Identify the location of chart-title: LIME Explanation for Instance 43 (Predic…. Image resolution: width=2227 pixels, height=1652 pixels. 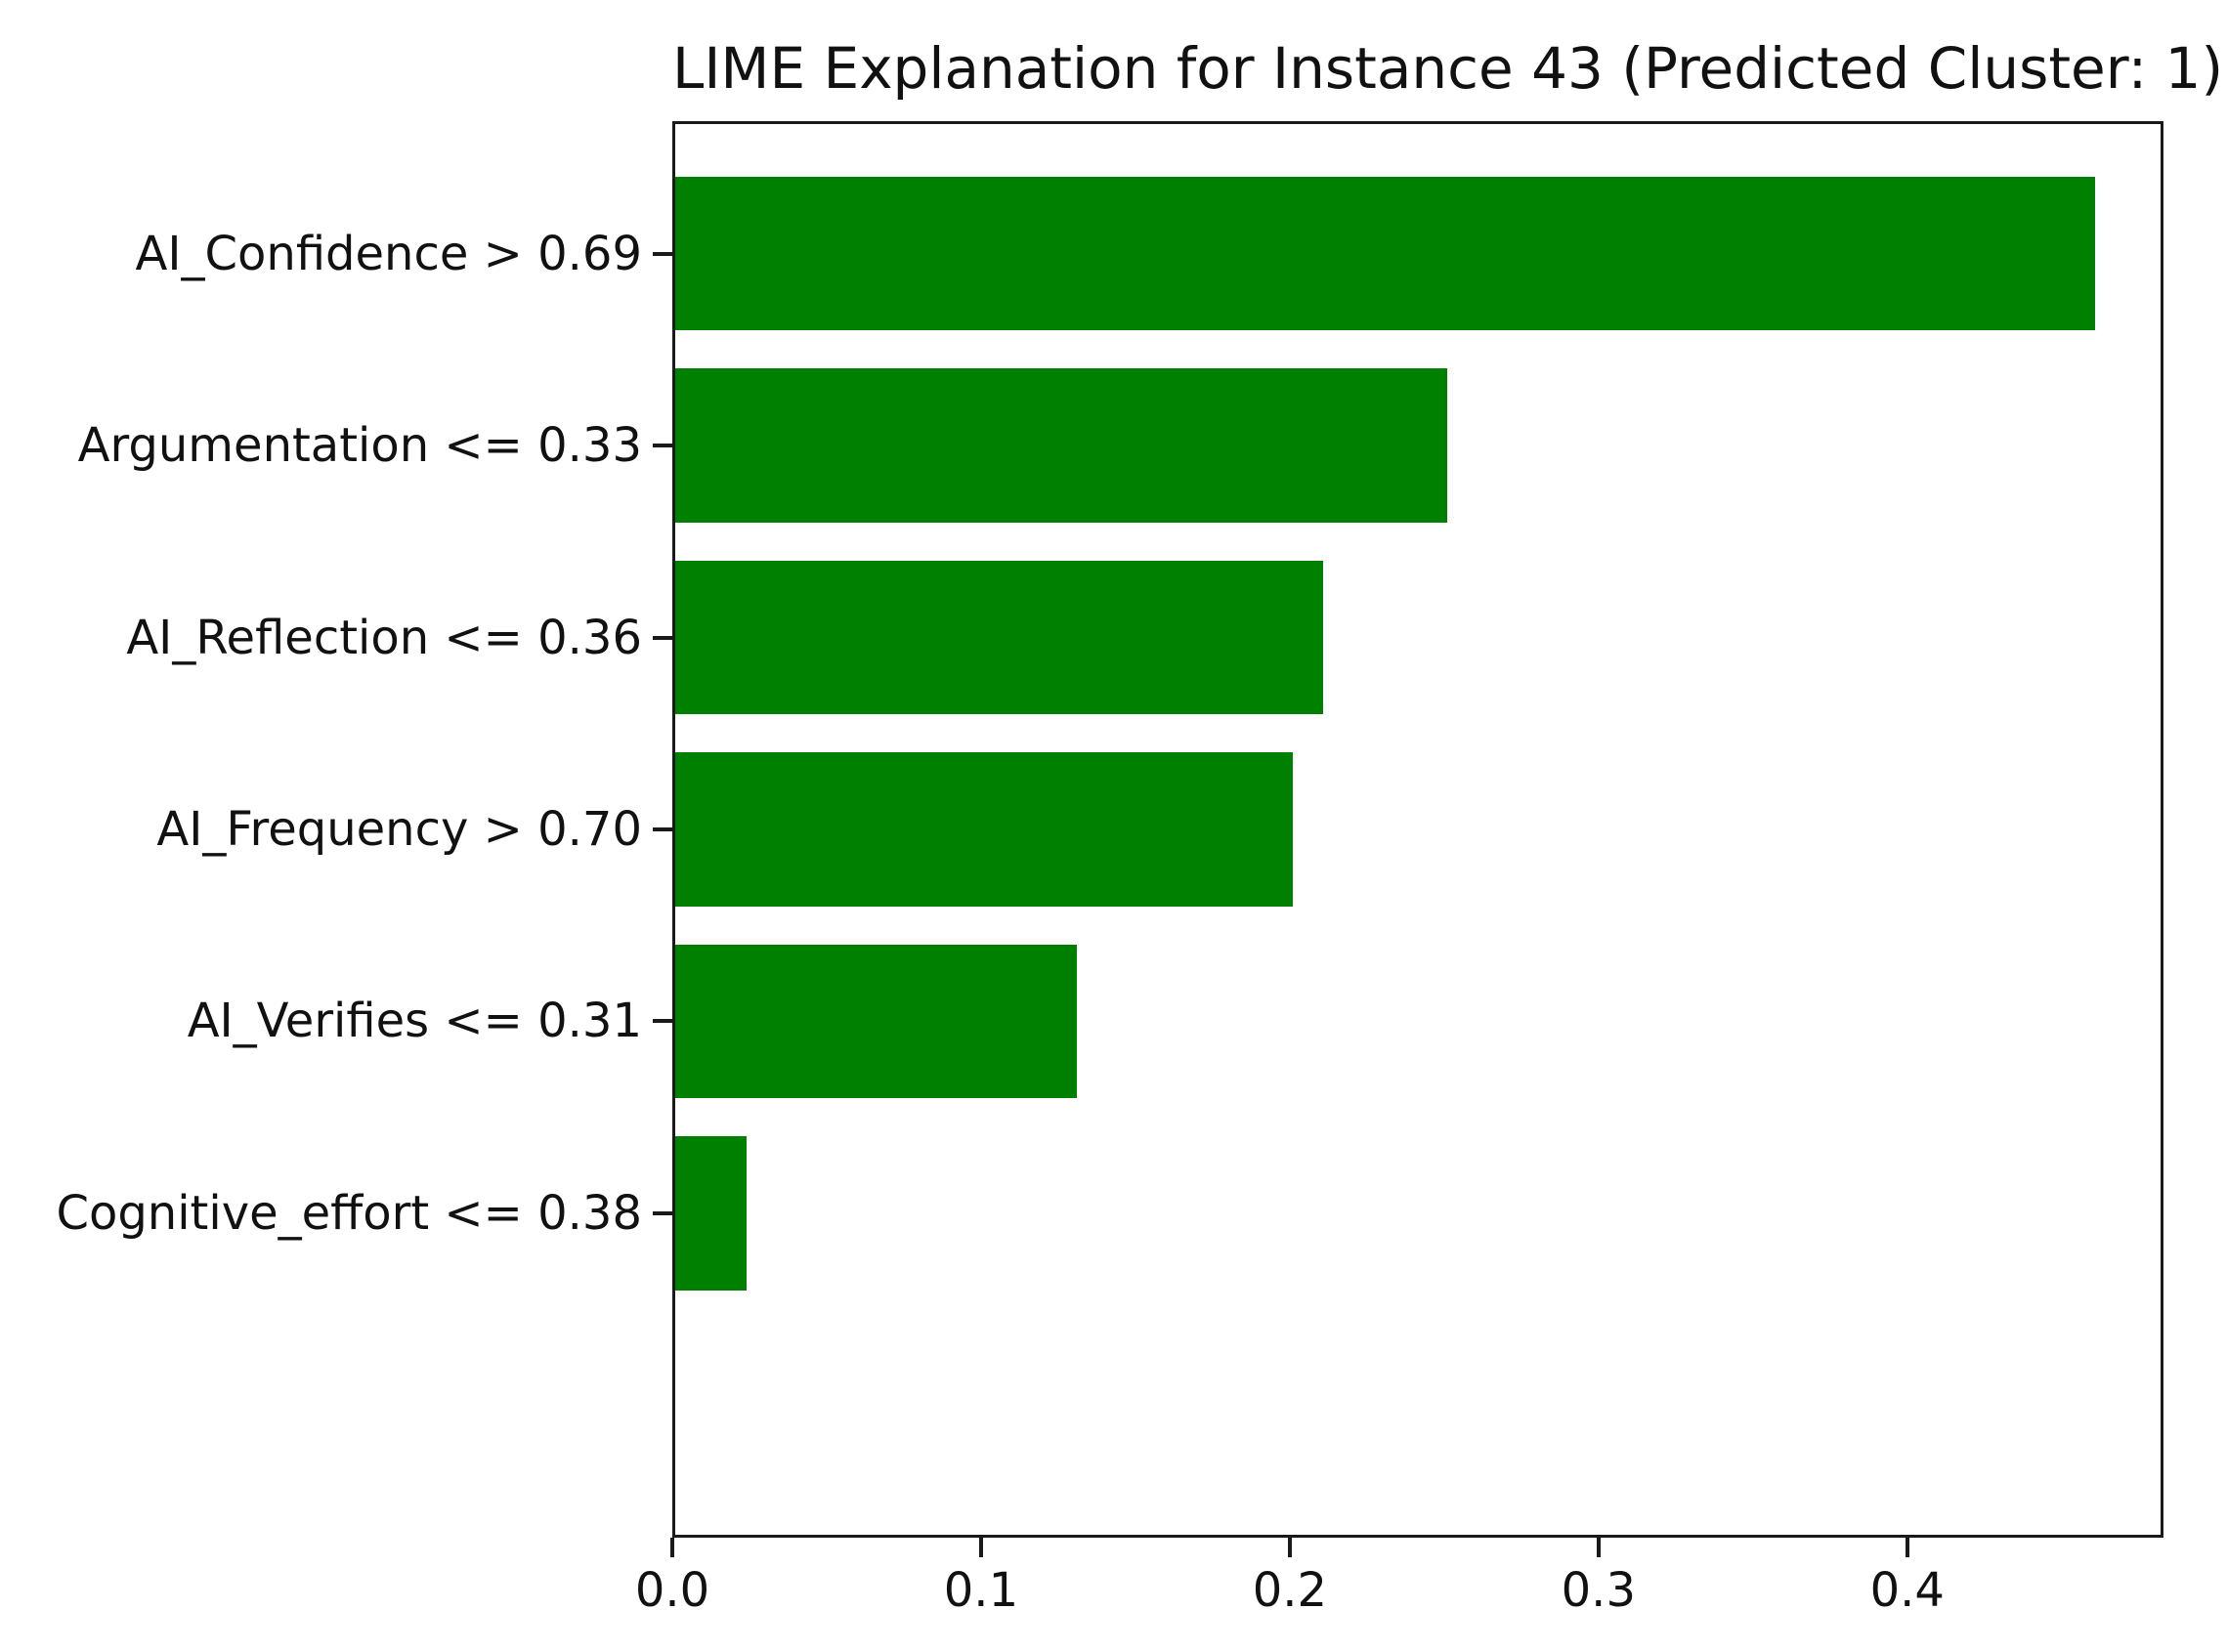
(1448, 68).